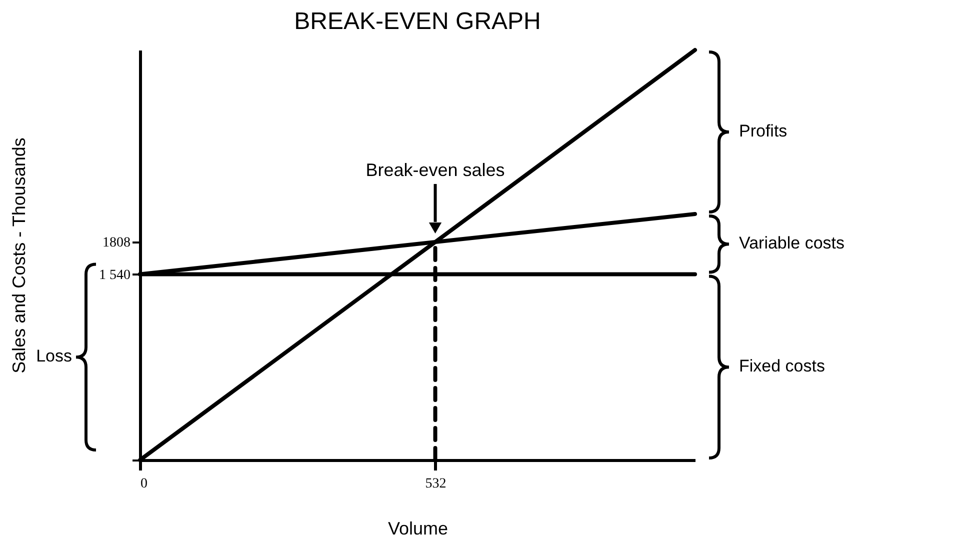 The height and width of the screenshot is (546, 955). I want to click on chart-title: BREAK-EVEN GRAPH, so click(417, 21).